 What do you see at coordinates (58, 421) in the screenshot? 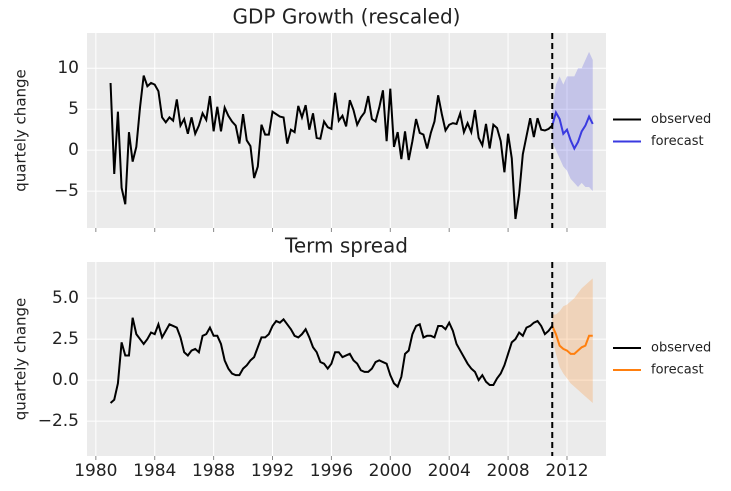
I see `y-tick-label: −2.5` at bounding box center [58, 421].